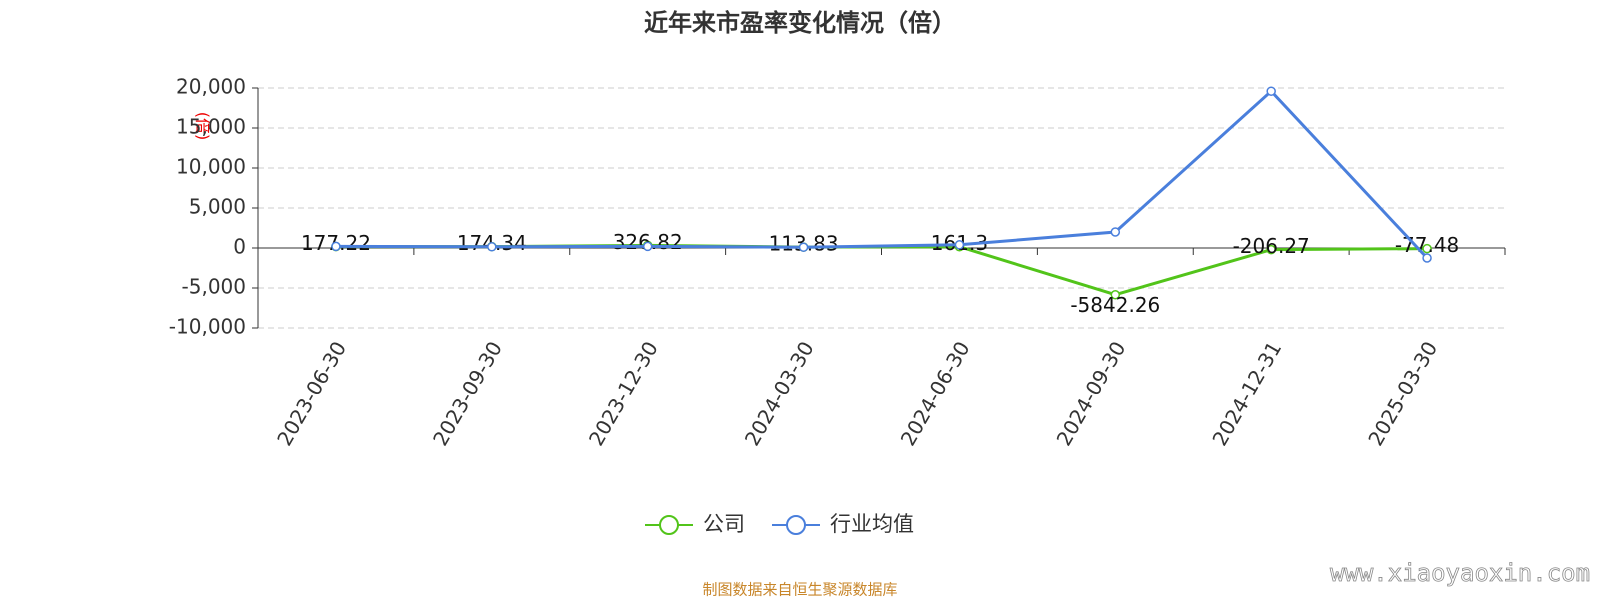 The height and width of the screenshot is (600, 1600). What do you see at coordinates (217, 207) in the screenshot?
I see `y-tick-label: 5,000` at bounding box center [217, 207].